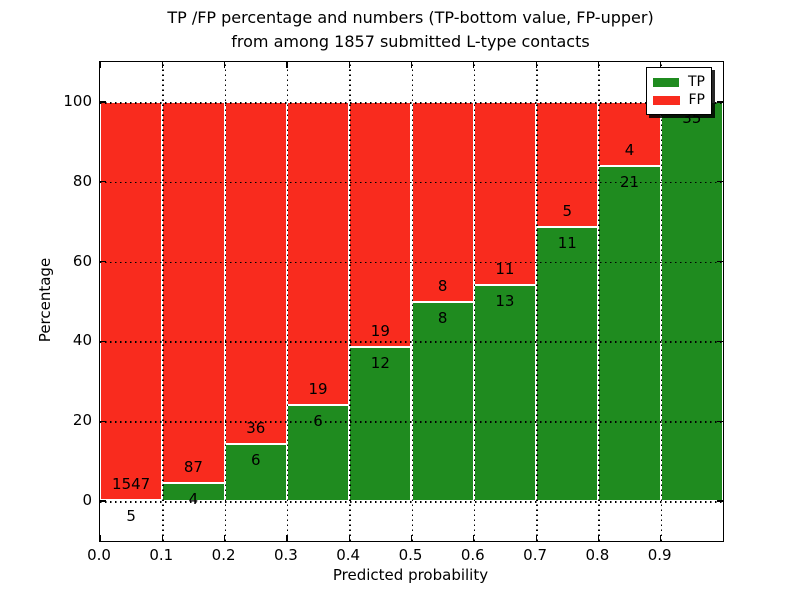  What do you see at coordinates (666, 100) in the screenshot?
I see `fp-legend-swatch` at bounding box center [666, 100].